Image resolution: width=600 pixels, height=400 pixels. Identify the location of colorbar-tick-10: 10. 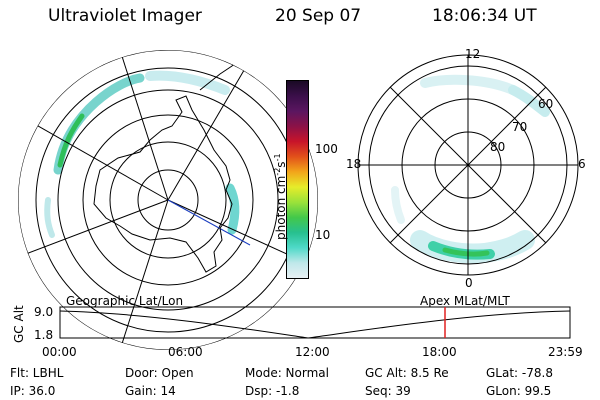
(323, 235).